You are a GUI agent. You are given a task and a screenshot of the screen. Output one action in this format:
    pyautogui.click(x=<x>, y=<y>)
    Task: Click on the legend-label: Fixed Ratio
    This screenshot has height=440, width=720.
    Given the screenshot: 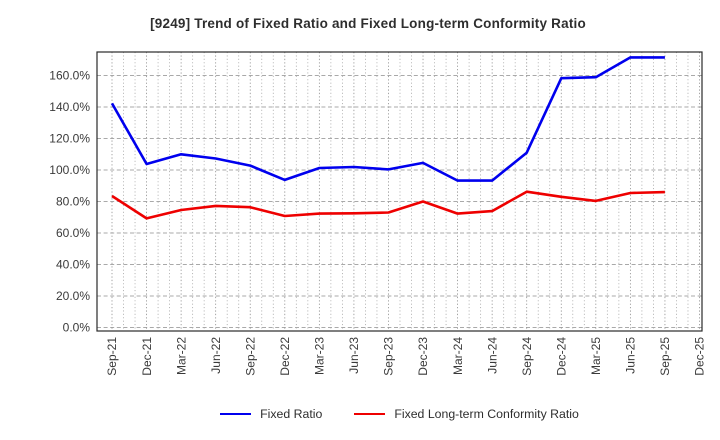 What is the action you would take?
    pyautogui.click(x=291, y=414)
    